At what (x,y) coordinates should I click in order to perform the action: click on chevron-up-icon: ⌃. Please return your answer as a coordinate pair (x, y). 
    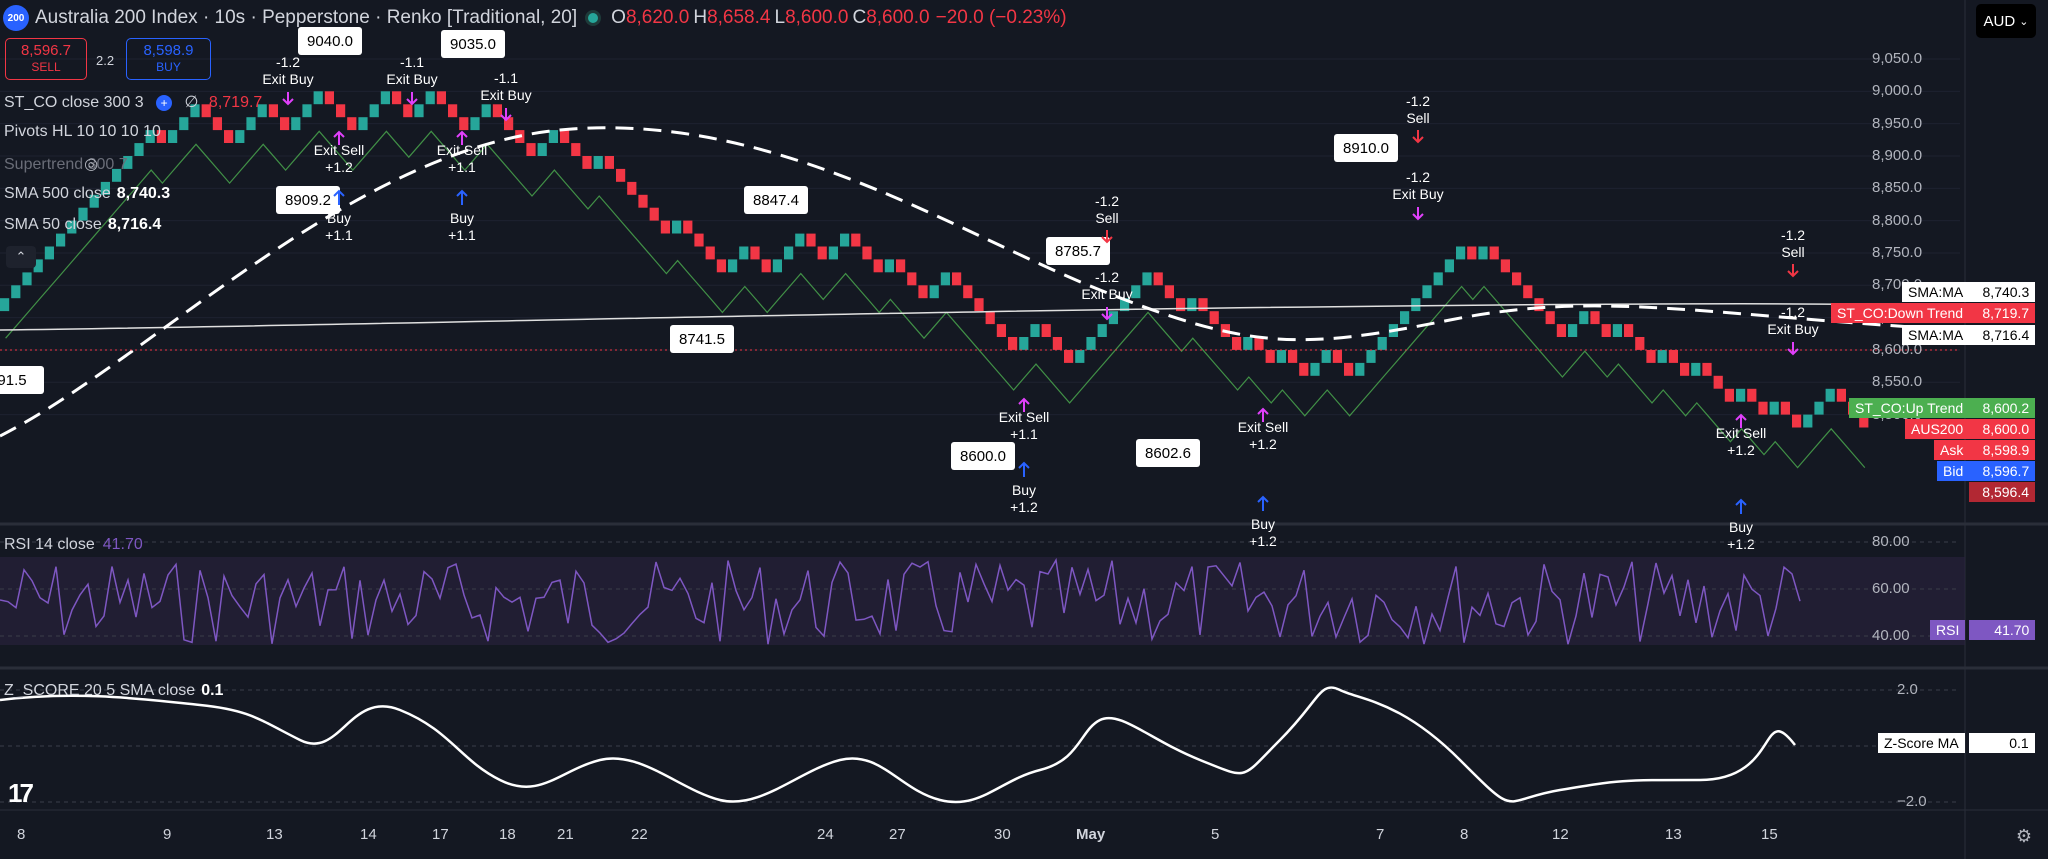
    Looking at the image, I should click on (21, 257).